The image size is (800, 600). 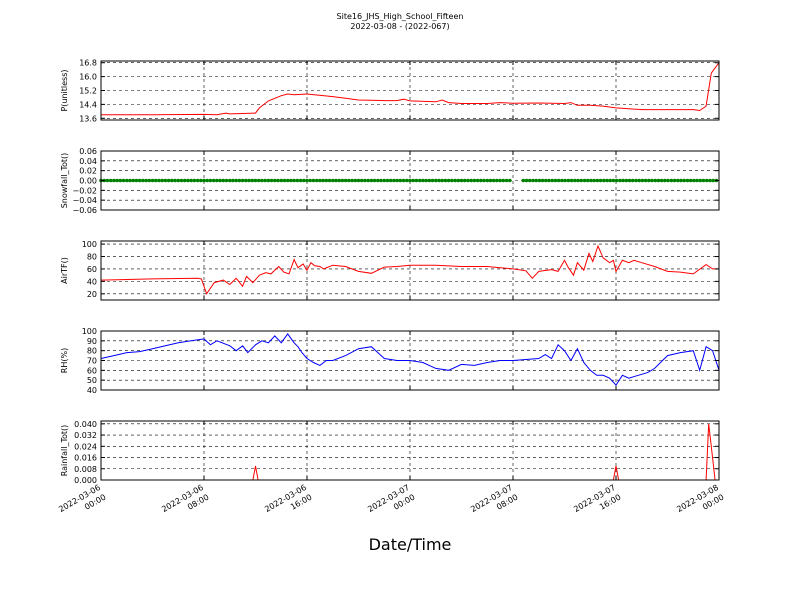 What do you see at coordinates (64, 270) in the screenshot?
I see `y-axis-label: AirTF()` at bounding box center [64, 270].